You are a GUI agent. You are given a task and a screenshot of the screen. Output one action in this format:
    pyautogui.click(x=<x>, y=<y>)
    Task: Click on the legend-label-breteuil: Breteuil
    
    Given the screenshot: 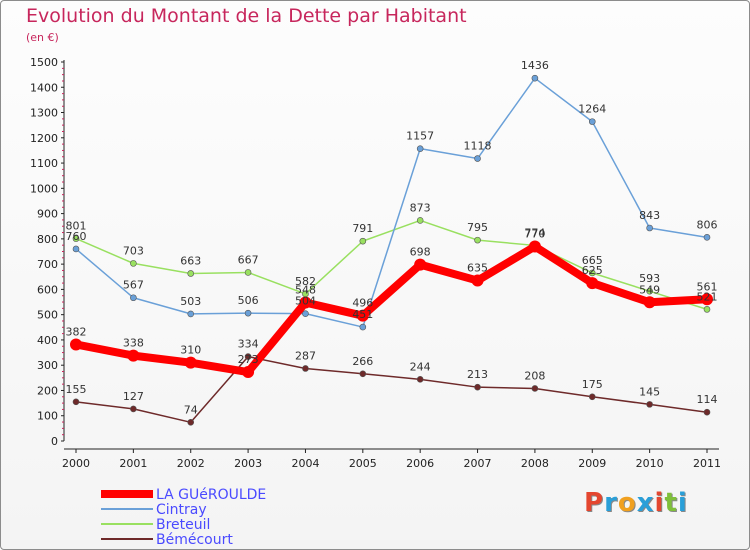 What is the action you would take?
    pyautogui.click(x=183, y=525)
    